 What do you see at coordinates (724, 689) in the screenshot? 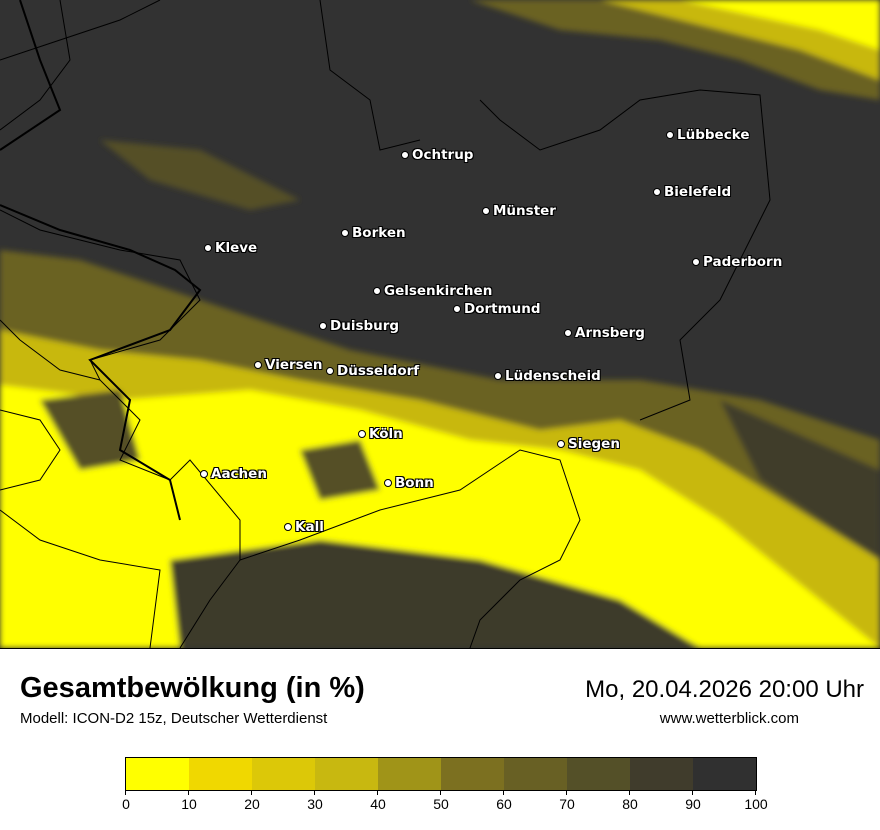
I see `forecast-datetime: Mo, 20.04.2026 20:00 Uhr` at bounding box center [724, 689].